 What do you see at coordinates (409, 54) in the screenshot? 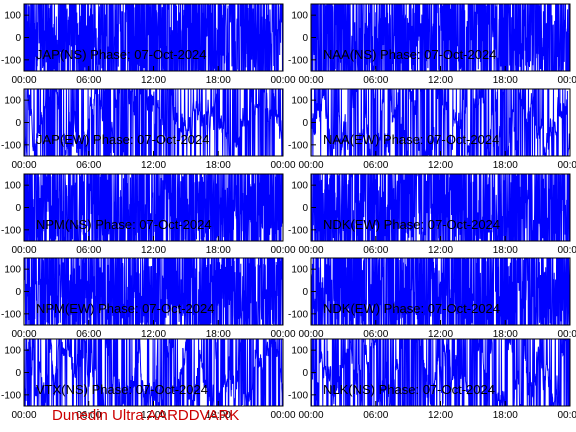
I see `panel-title: NAA(NS) Phase: 07-Oct-2024` at bounding box center [409, 54].